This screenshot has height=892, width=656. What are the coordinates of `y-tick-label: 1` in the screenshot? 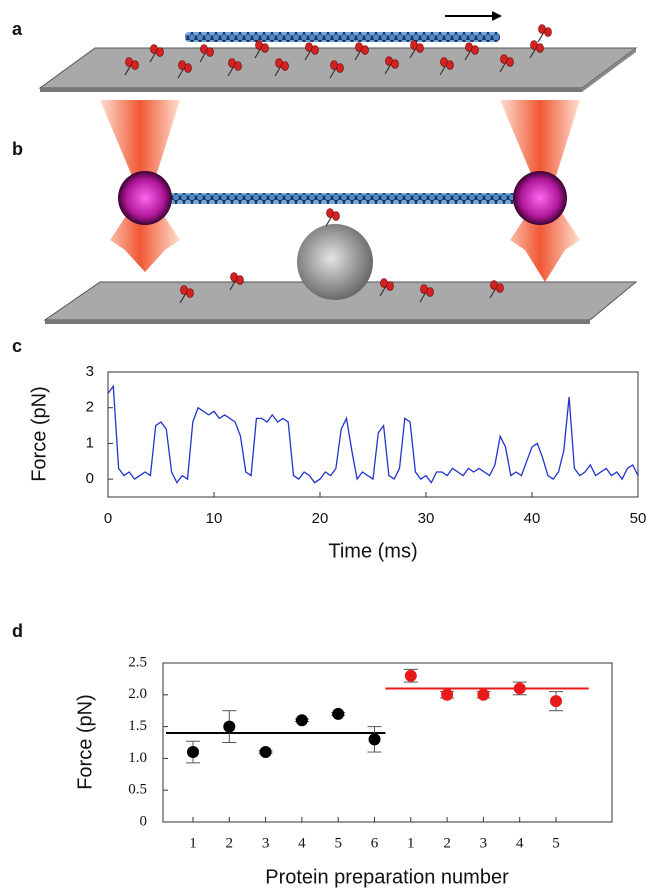 It's located at (90, 442).